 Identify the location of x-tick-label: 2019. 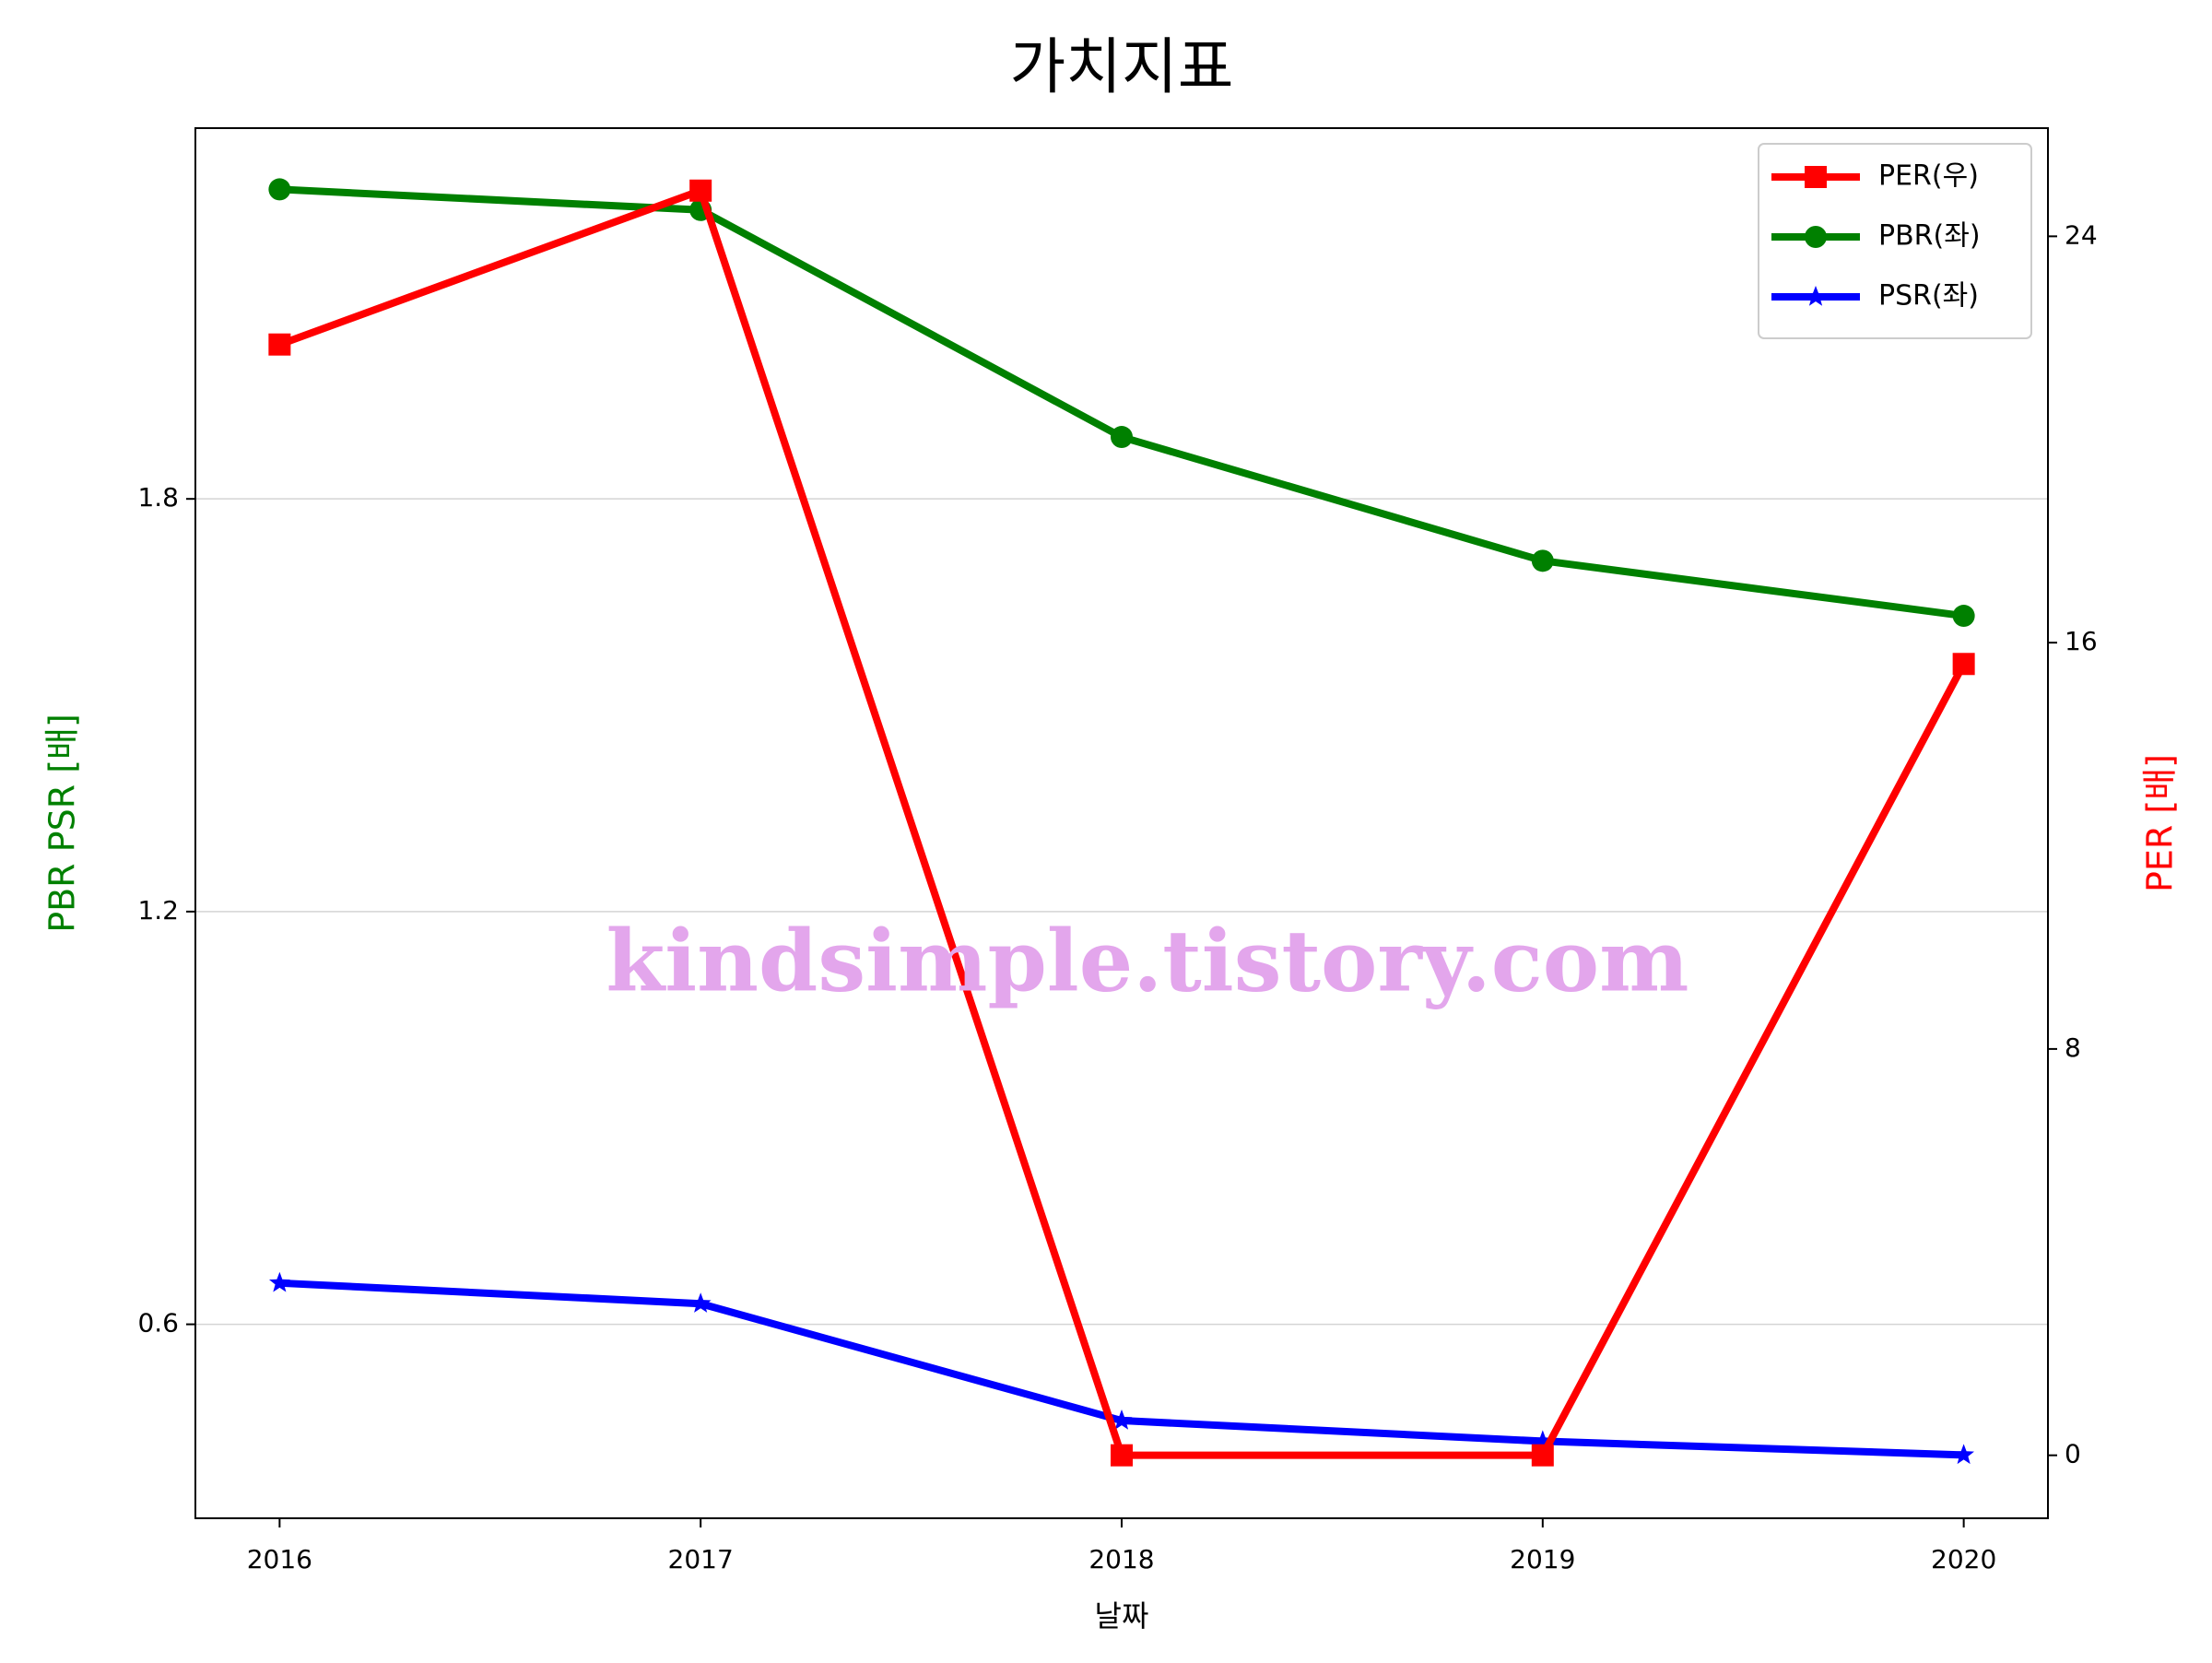
(1542, 1559).